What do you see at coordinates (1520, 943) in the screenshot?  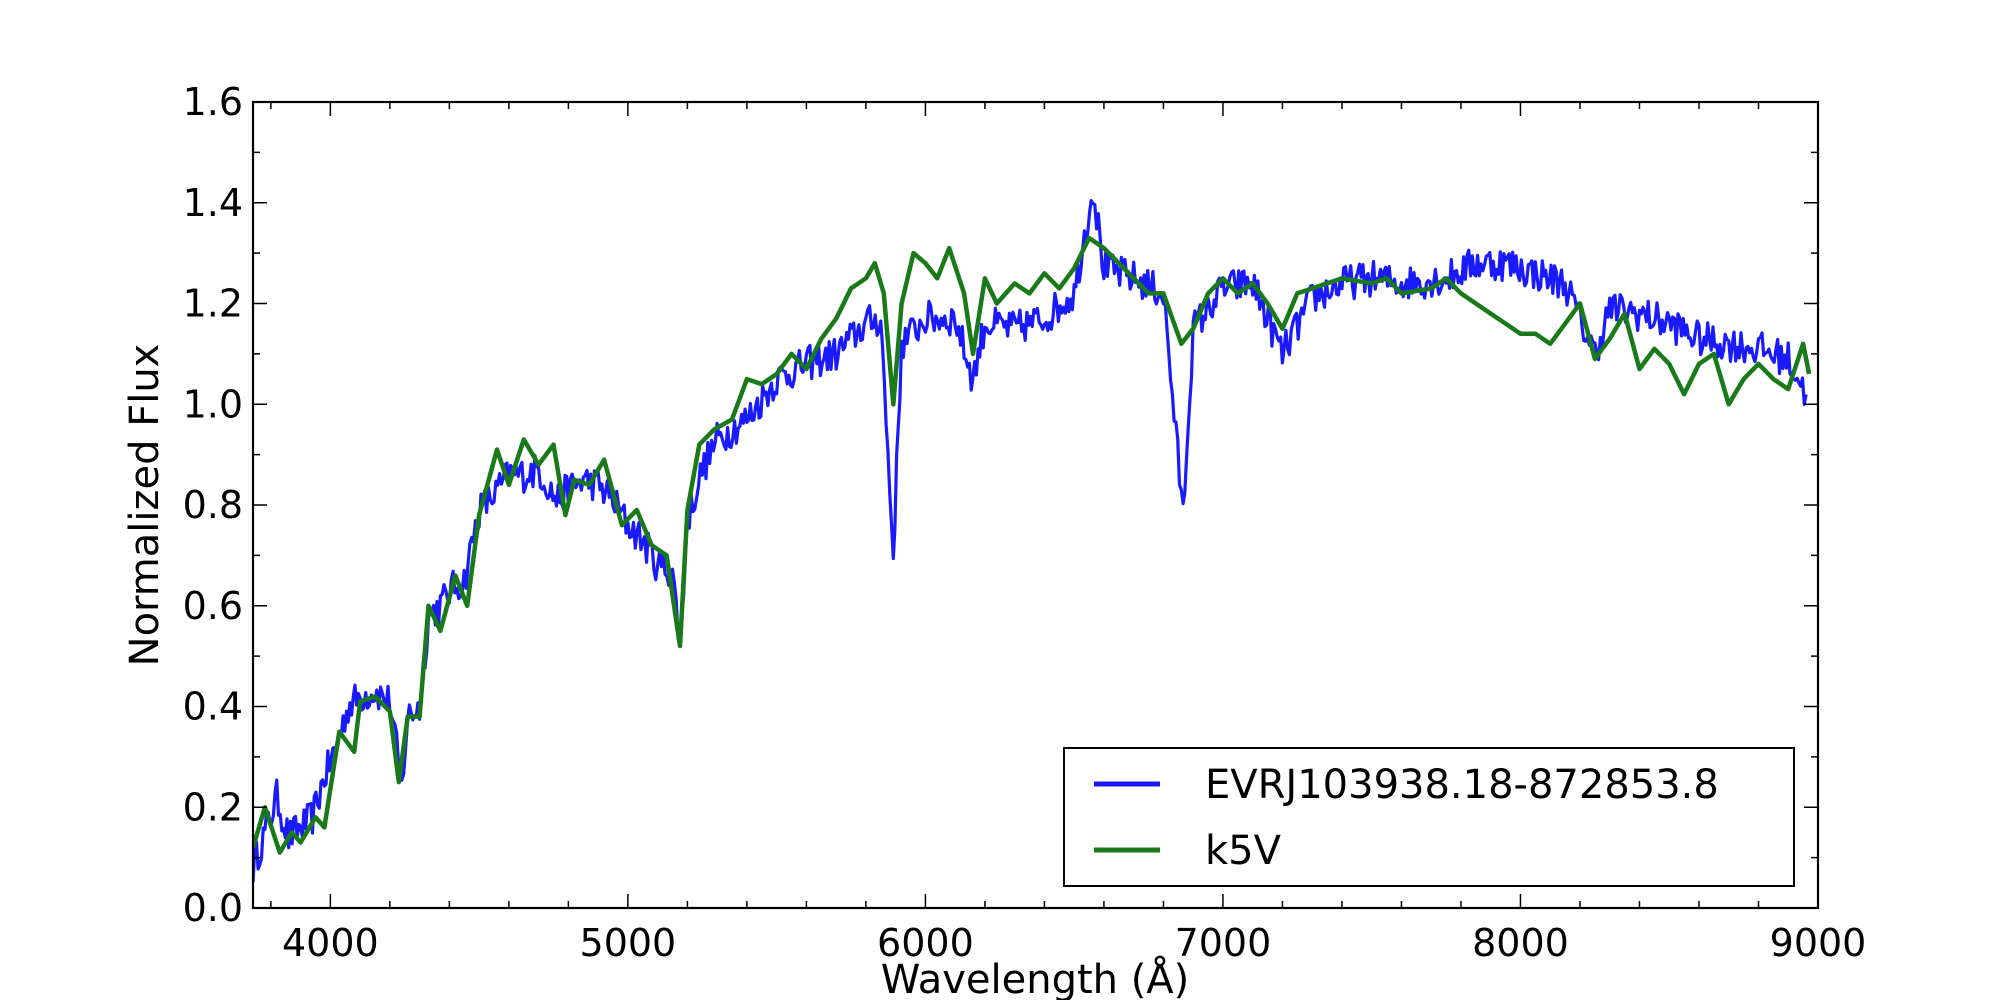 I see `x-tick-label: 8000` at bounding box center [1520, 943].